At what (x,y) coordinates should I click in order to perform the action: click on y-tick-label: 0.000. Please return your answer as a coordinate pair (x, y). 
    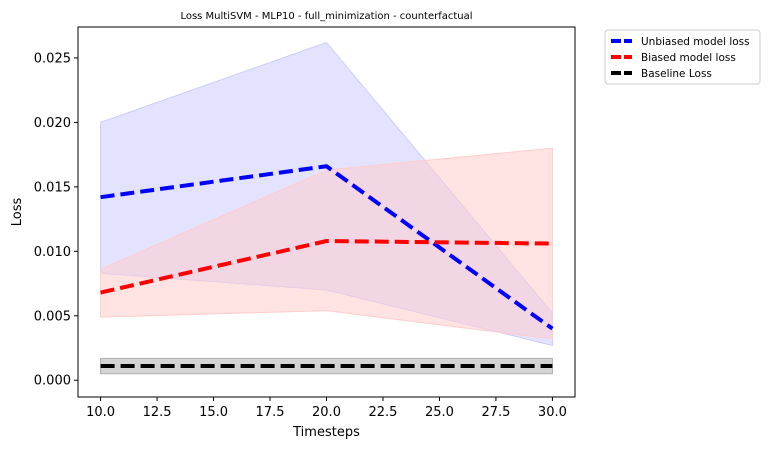
    Looking at the image, I should click on (52, 381).